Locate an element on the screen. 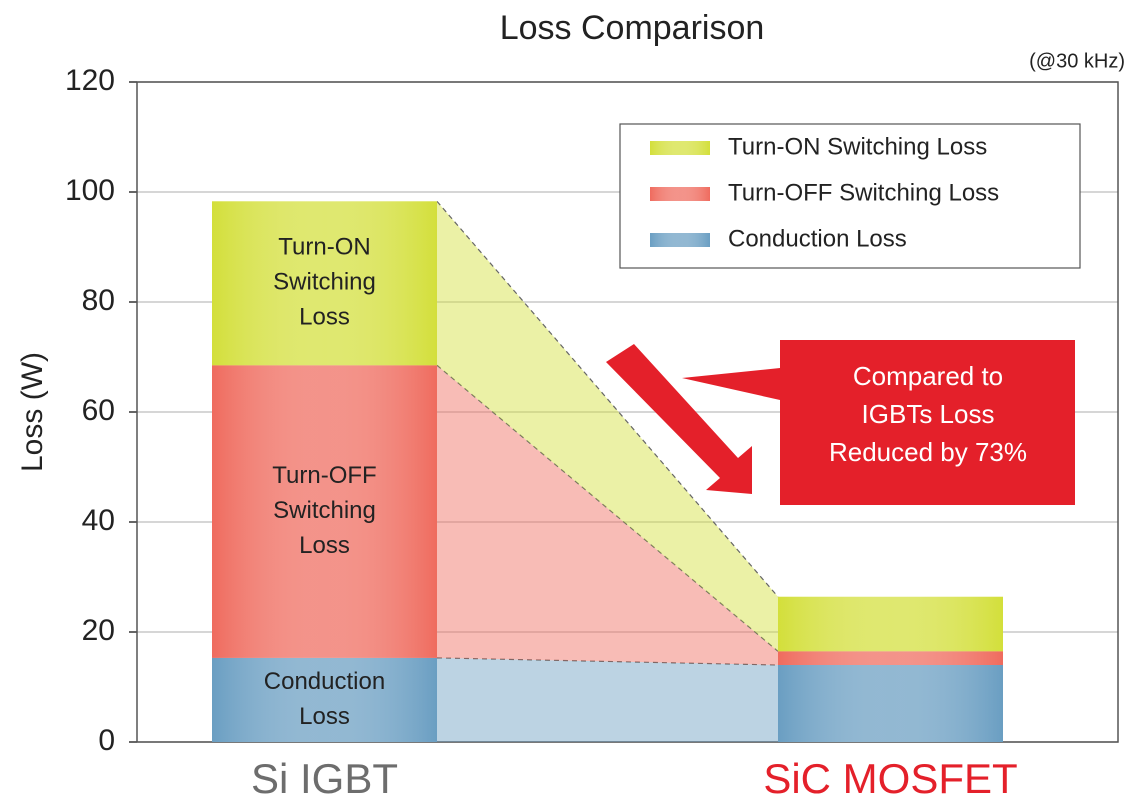 This screenshot has width=1136, height=808. y-tick-label: 100 is located at coordinates (90, 190).